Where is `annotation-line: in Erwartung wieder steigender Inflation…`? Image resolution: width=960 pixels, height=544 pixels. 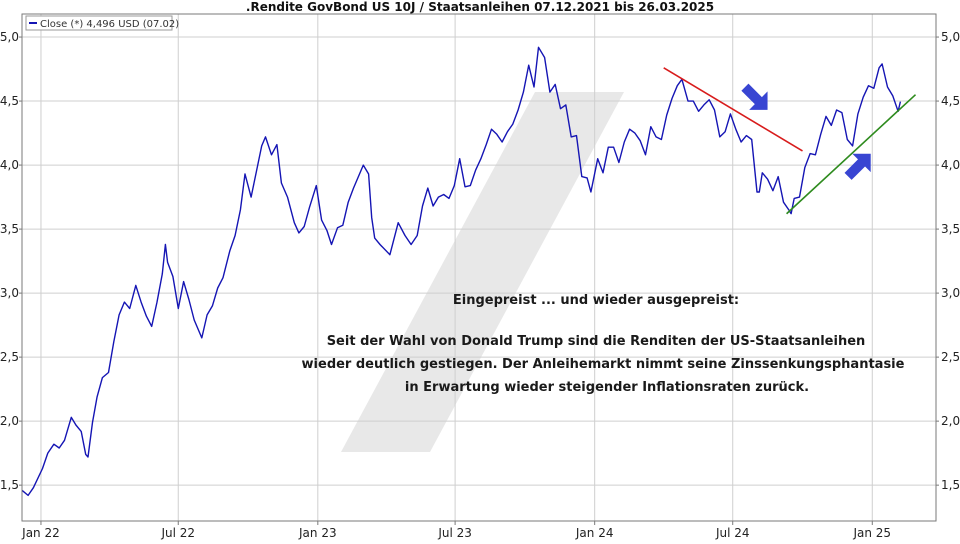 annotation-line: in Erwartung wieder steigender Inflation… is located at coordinates (607, 387).